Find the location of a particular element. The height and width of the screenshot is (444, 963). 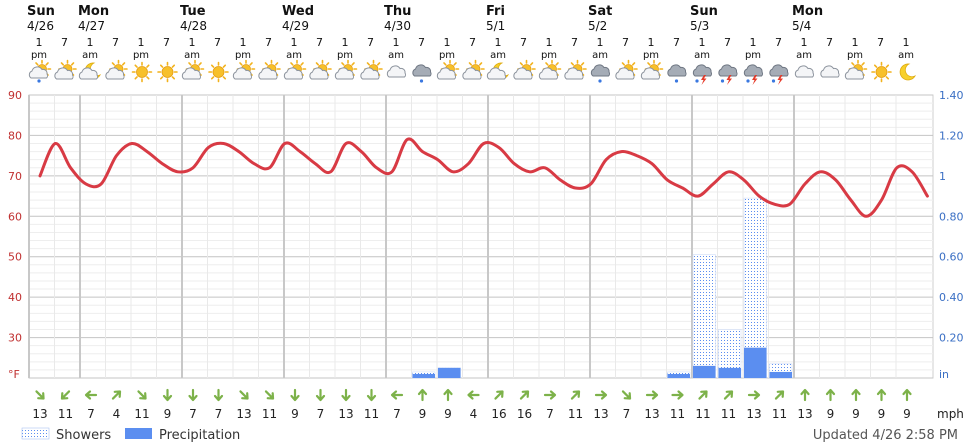

thunderstorm-icon is located at coordinates (728, 74).